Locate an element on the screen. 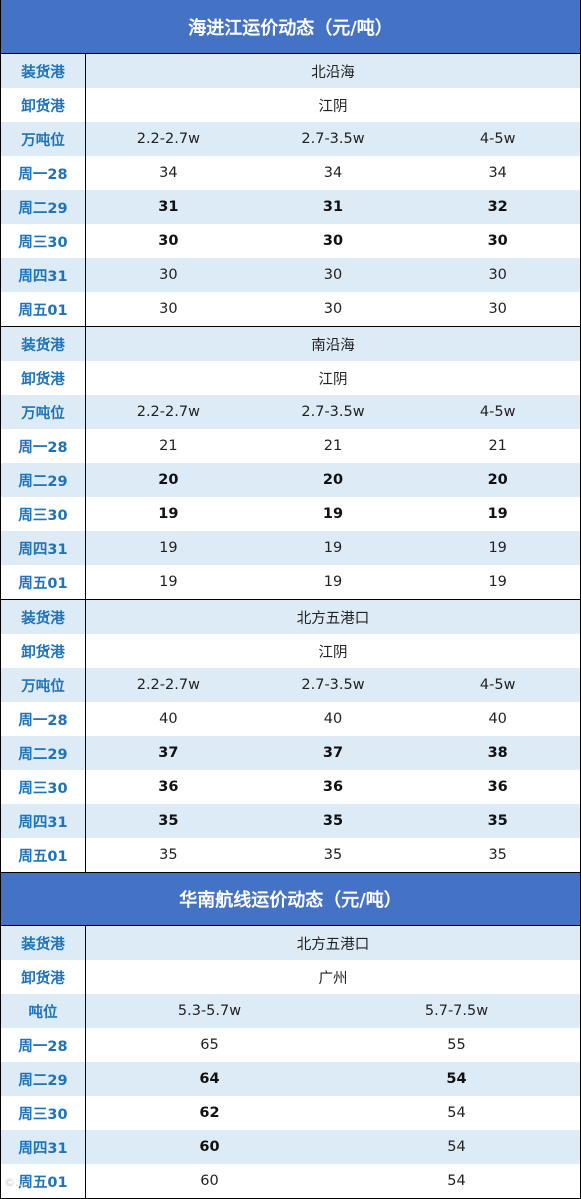  table-row: 周三30 30 30 30 is located at coordinates (290, 241).